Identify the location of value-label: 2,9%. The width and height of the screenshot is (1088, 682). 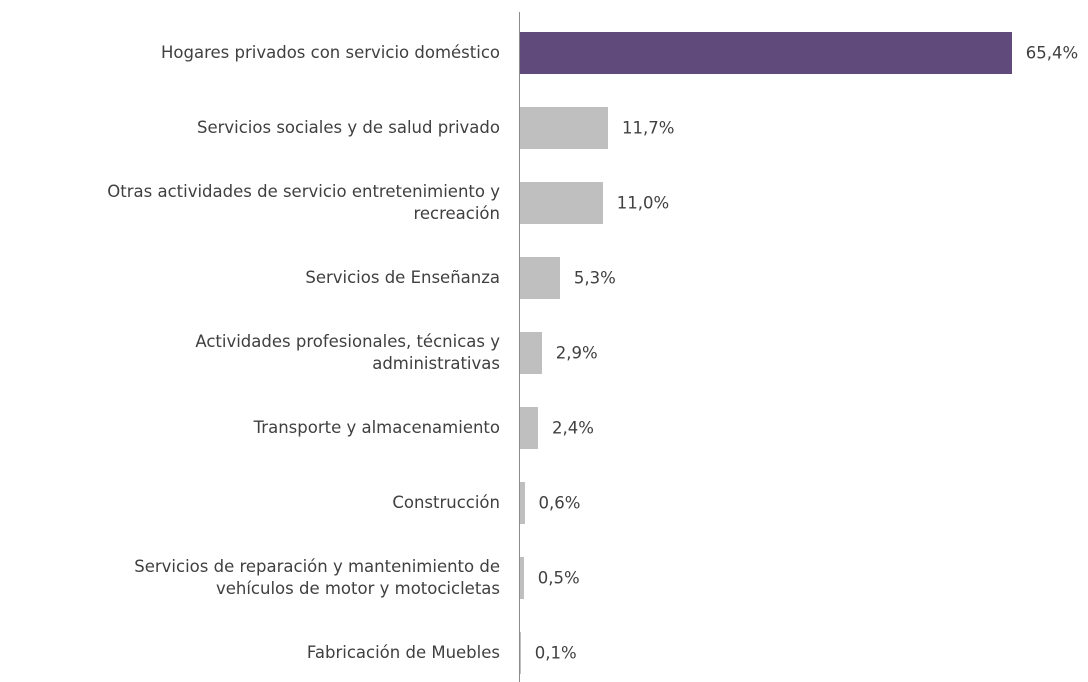
(576, 353).